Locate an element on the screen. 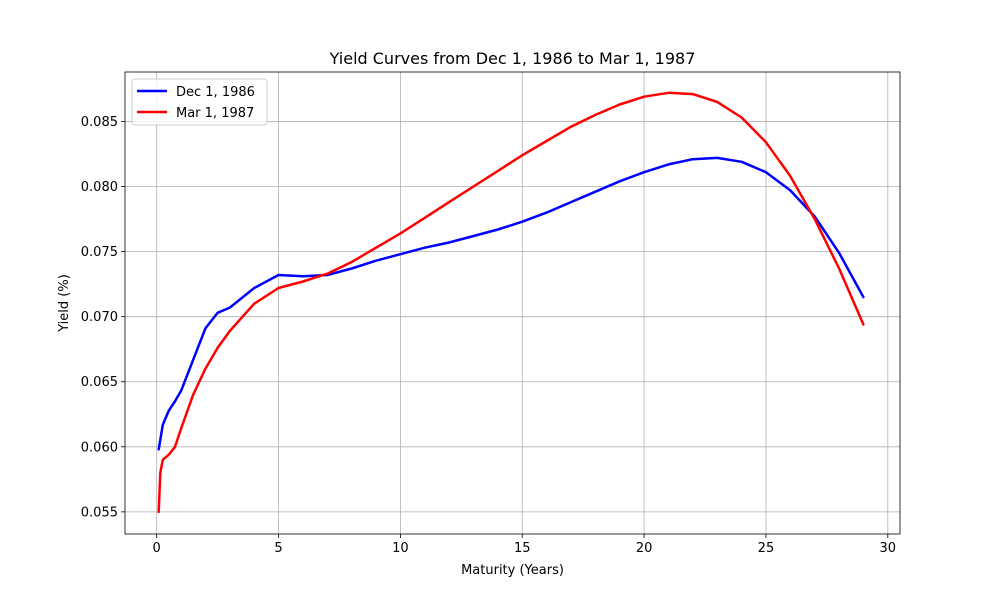  y-tick-label: 0.070 is located at coordinates (99, 317).